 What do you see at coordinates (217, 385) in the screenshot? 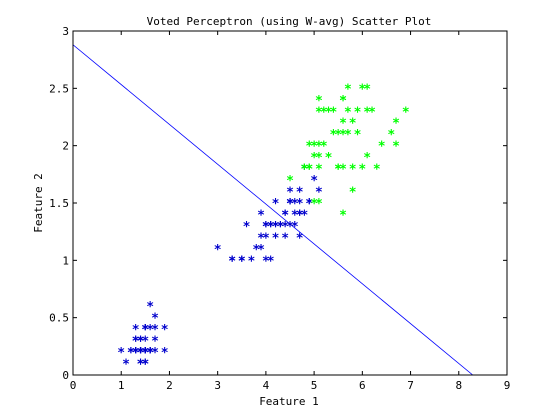
I see `x-tick-label: 3` at bounding box center [217, 385].